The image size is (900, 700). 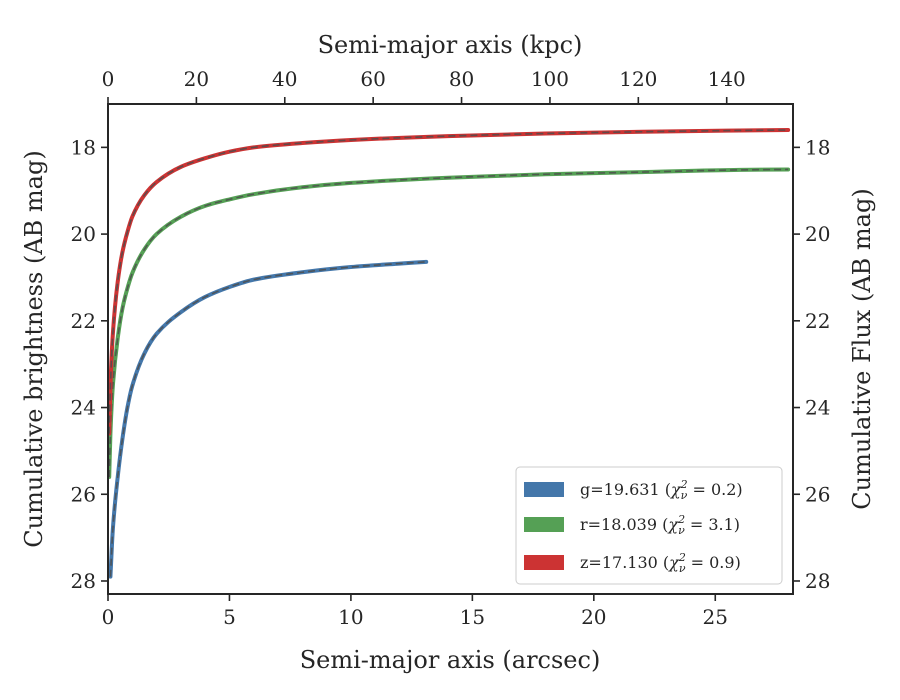 What do you see at coordinates (461, 79) in the screenshot?
I see `x2-tick-label: 80` at bounding box center [461, 79].